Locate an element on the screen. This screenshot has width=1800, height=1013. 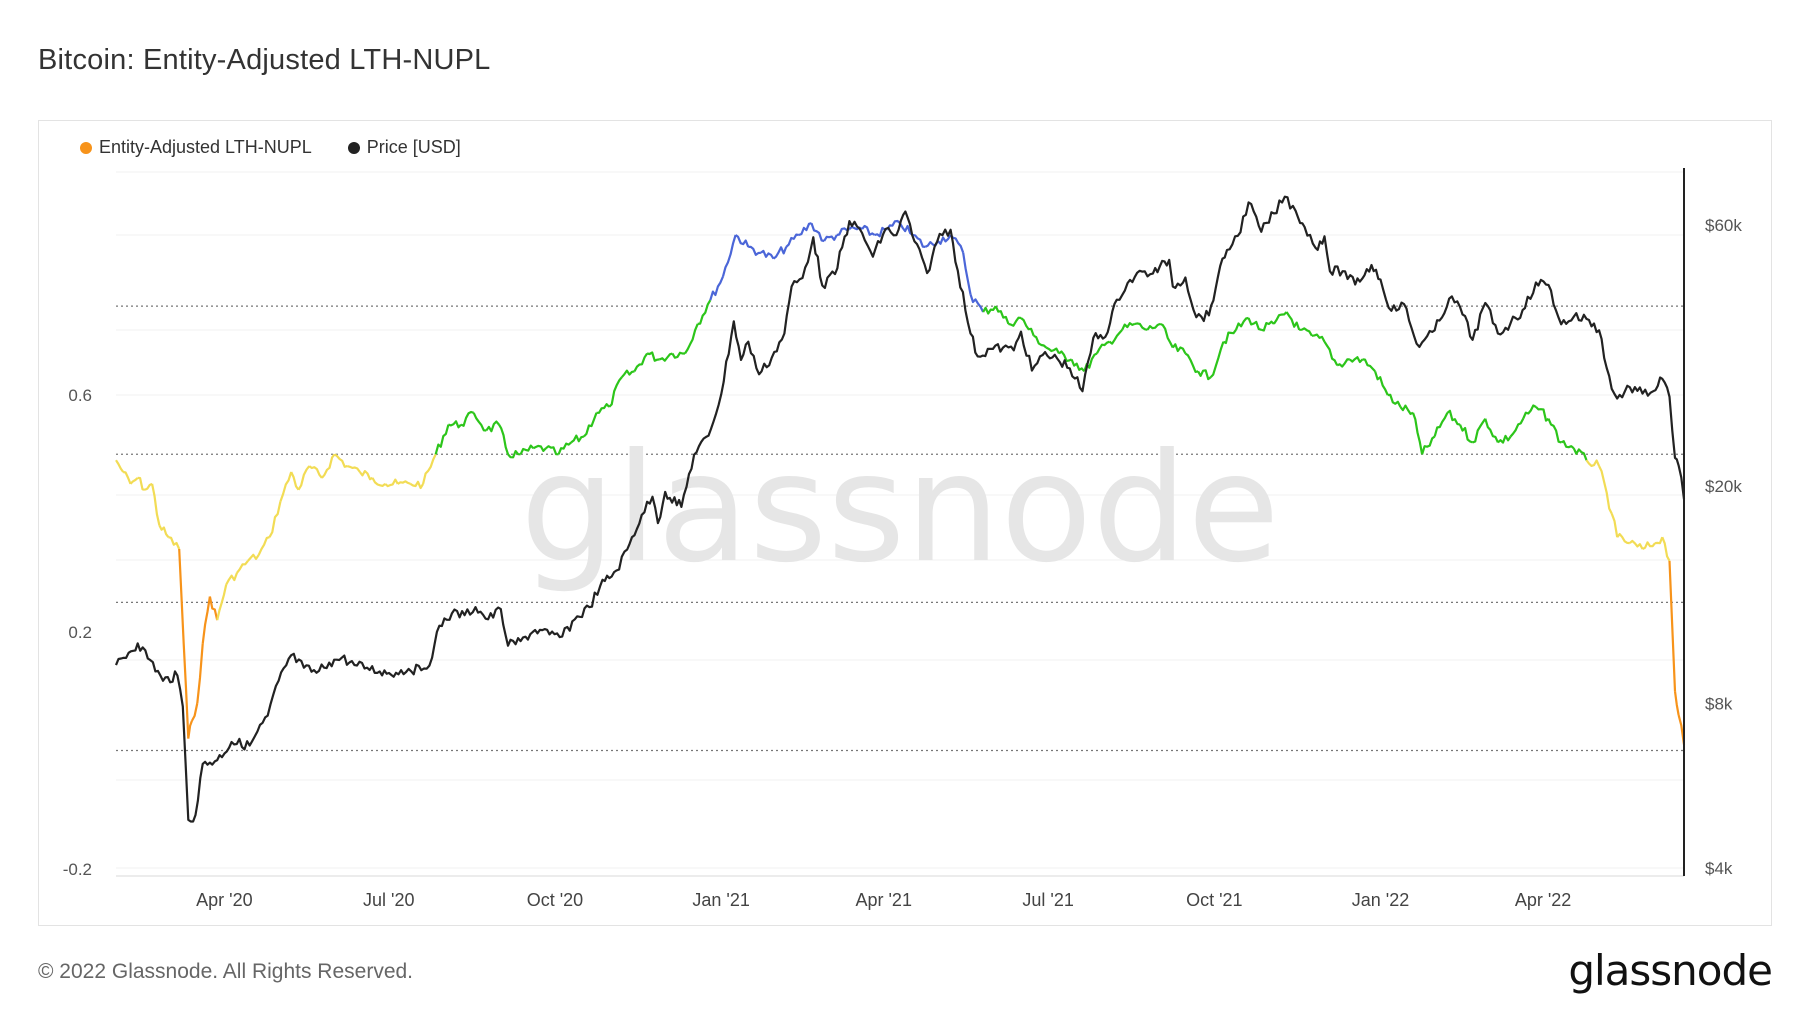
x-tick-label: Apr '22 is located at coordinates (1543, 900).